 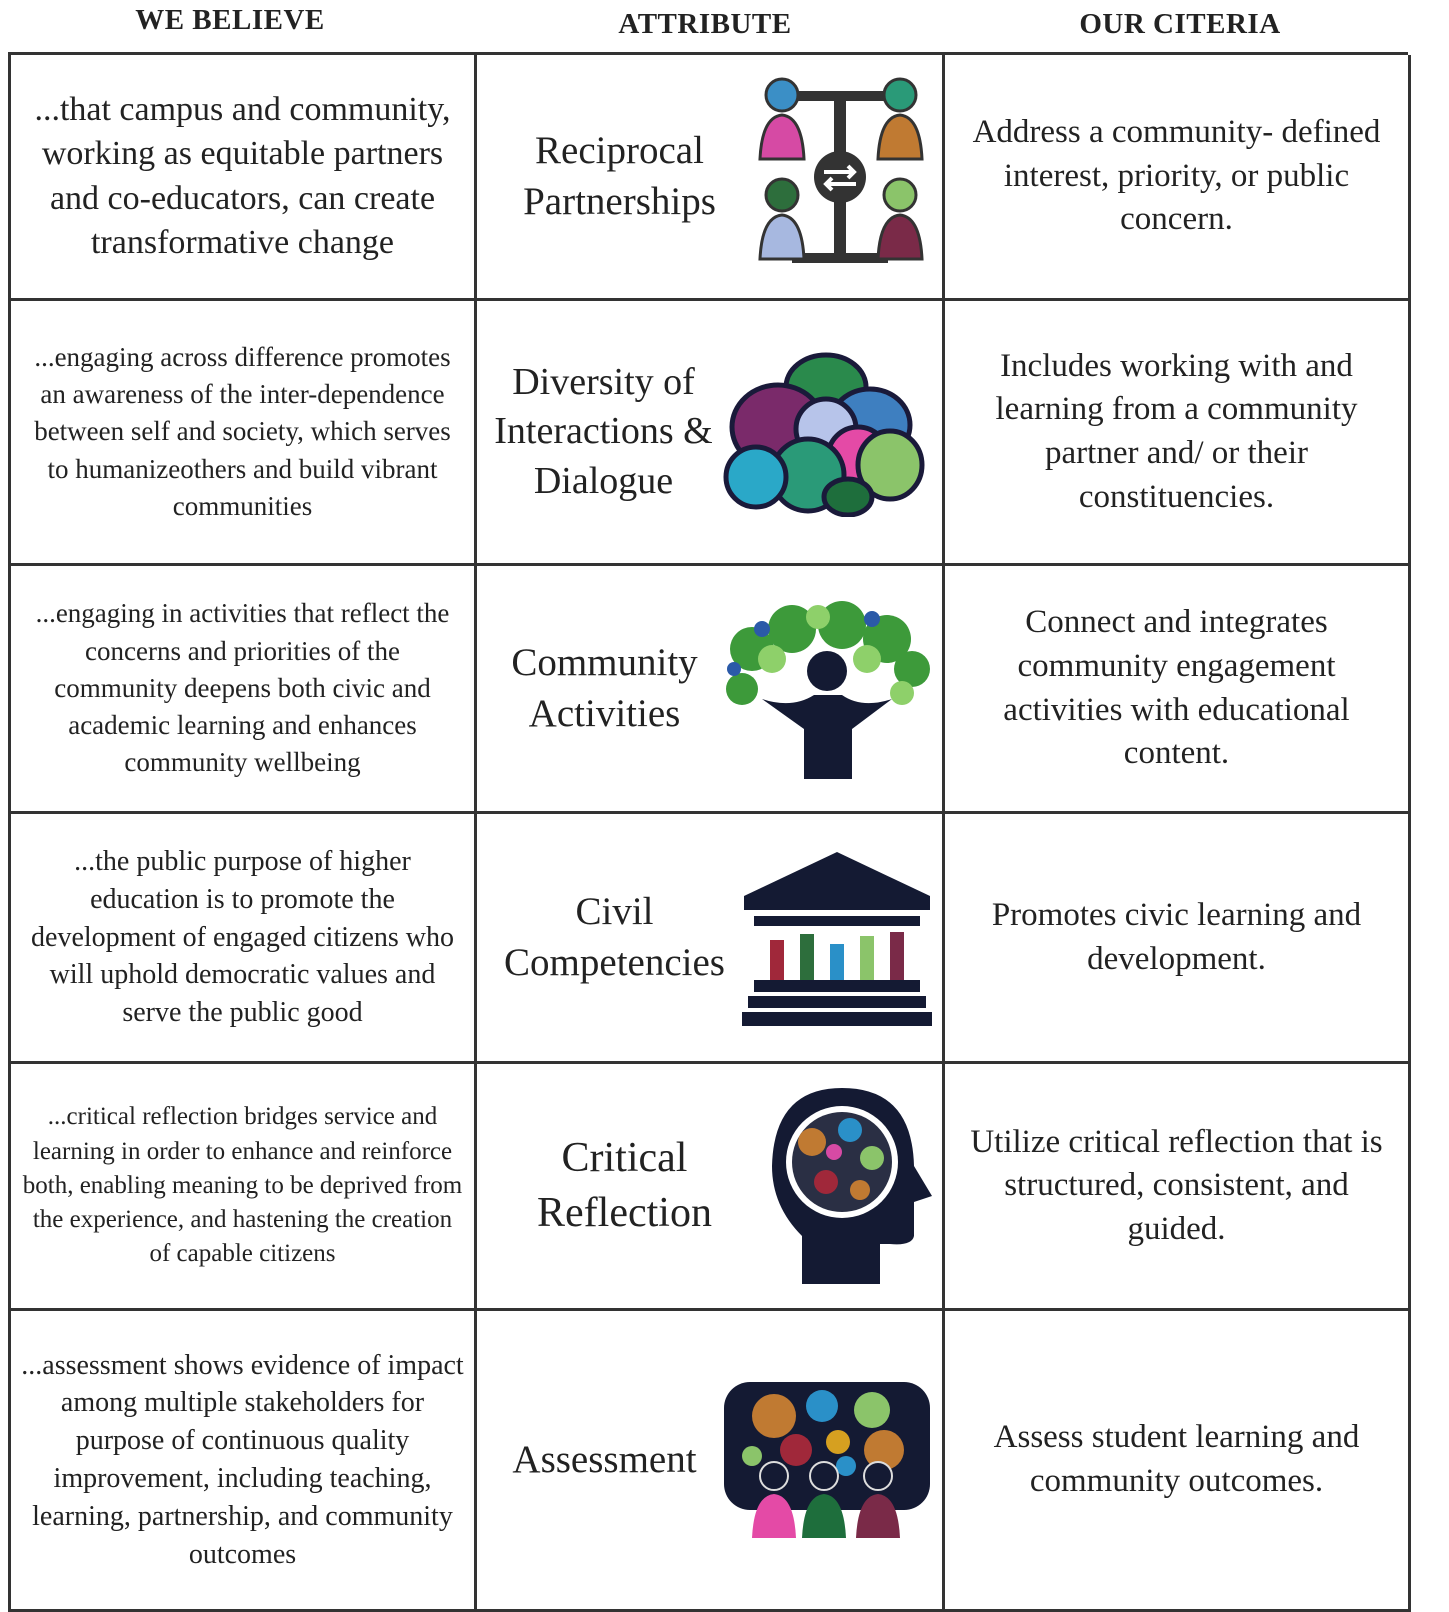 I want to click on attribute-label: Critical Reflection, so click(x=624, y=1185).